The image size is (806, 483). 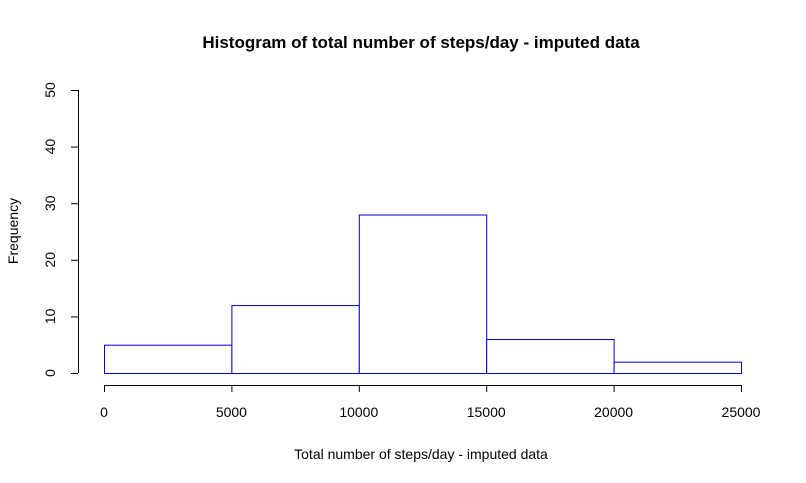 I want to click on y-tick-label-20: 20, so click(x=50, y=260).